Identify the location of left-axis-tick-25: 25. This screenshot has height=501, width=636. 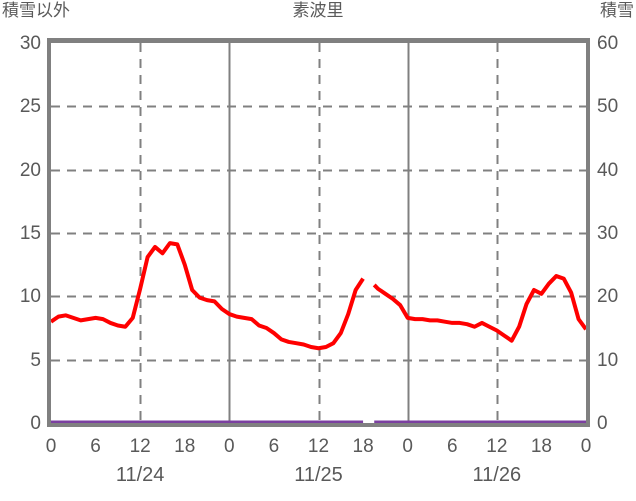
(30, 107).